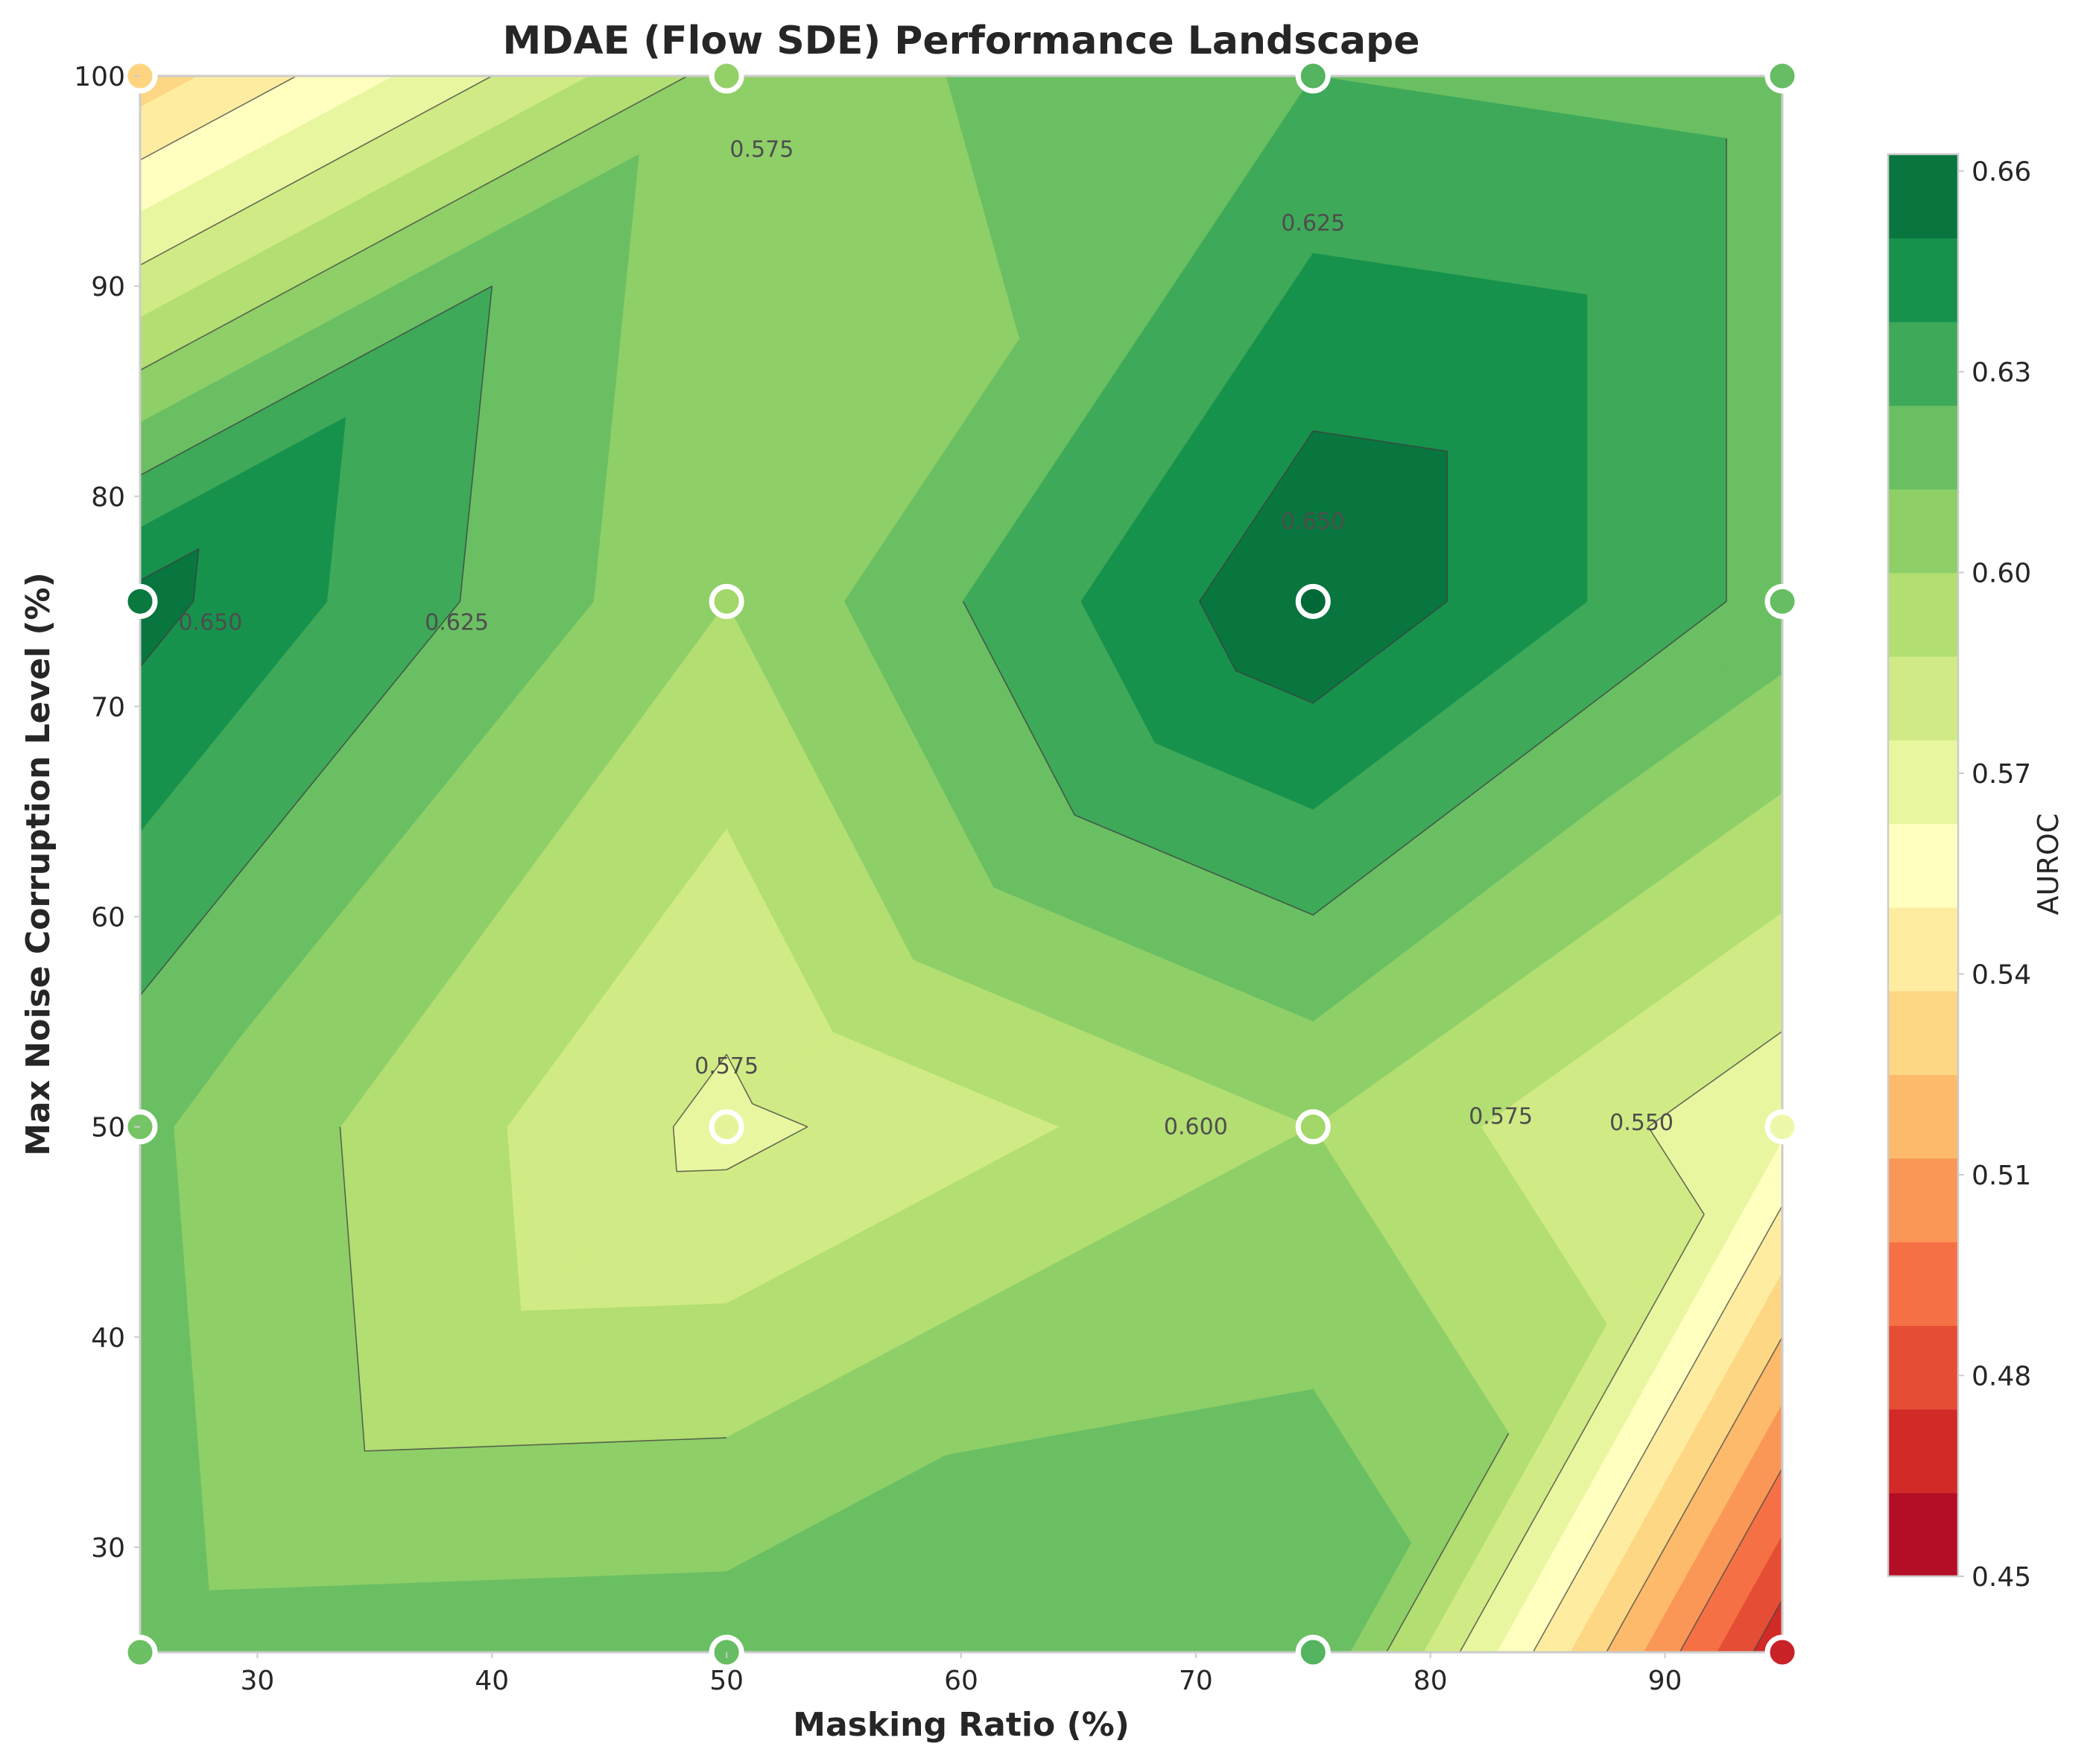  I want to click on x-tick-label: 60, so click(961, 1681).